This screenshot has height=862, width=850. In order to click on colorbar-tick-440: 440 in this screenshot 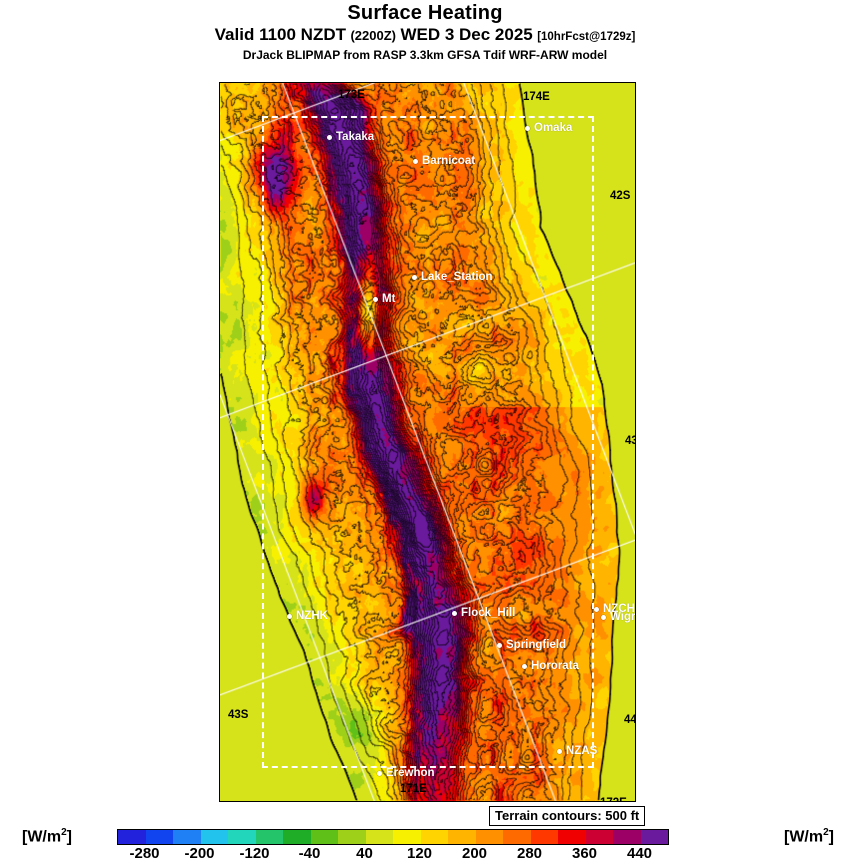, I will do `click(639, 853)`.